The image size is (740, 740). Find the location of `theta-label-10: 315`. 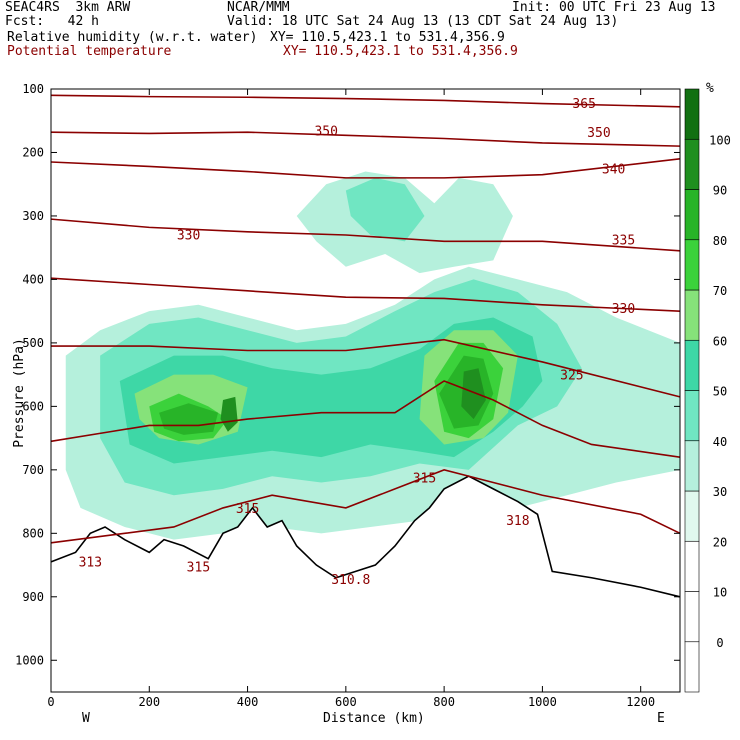

theta-label-10: 315 is located at coordinates (198, 567).